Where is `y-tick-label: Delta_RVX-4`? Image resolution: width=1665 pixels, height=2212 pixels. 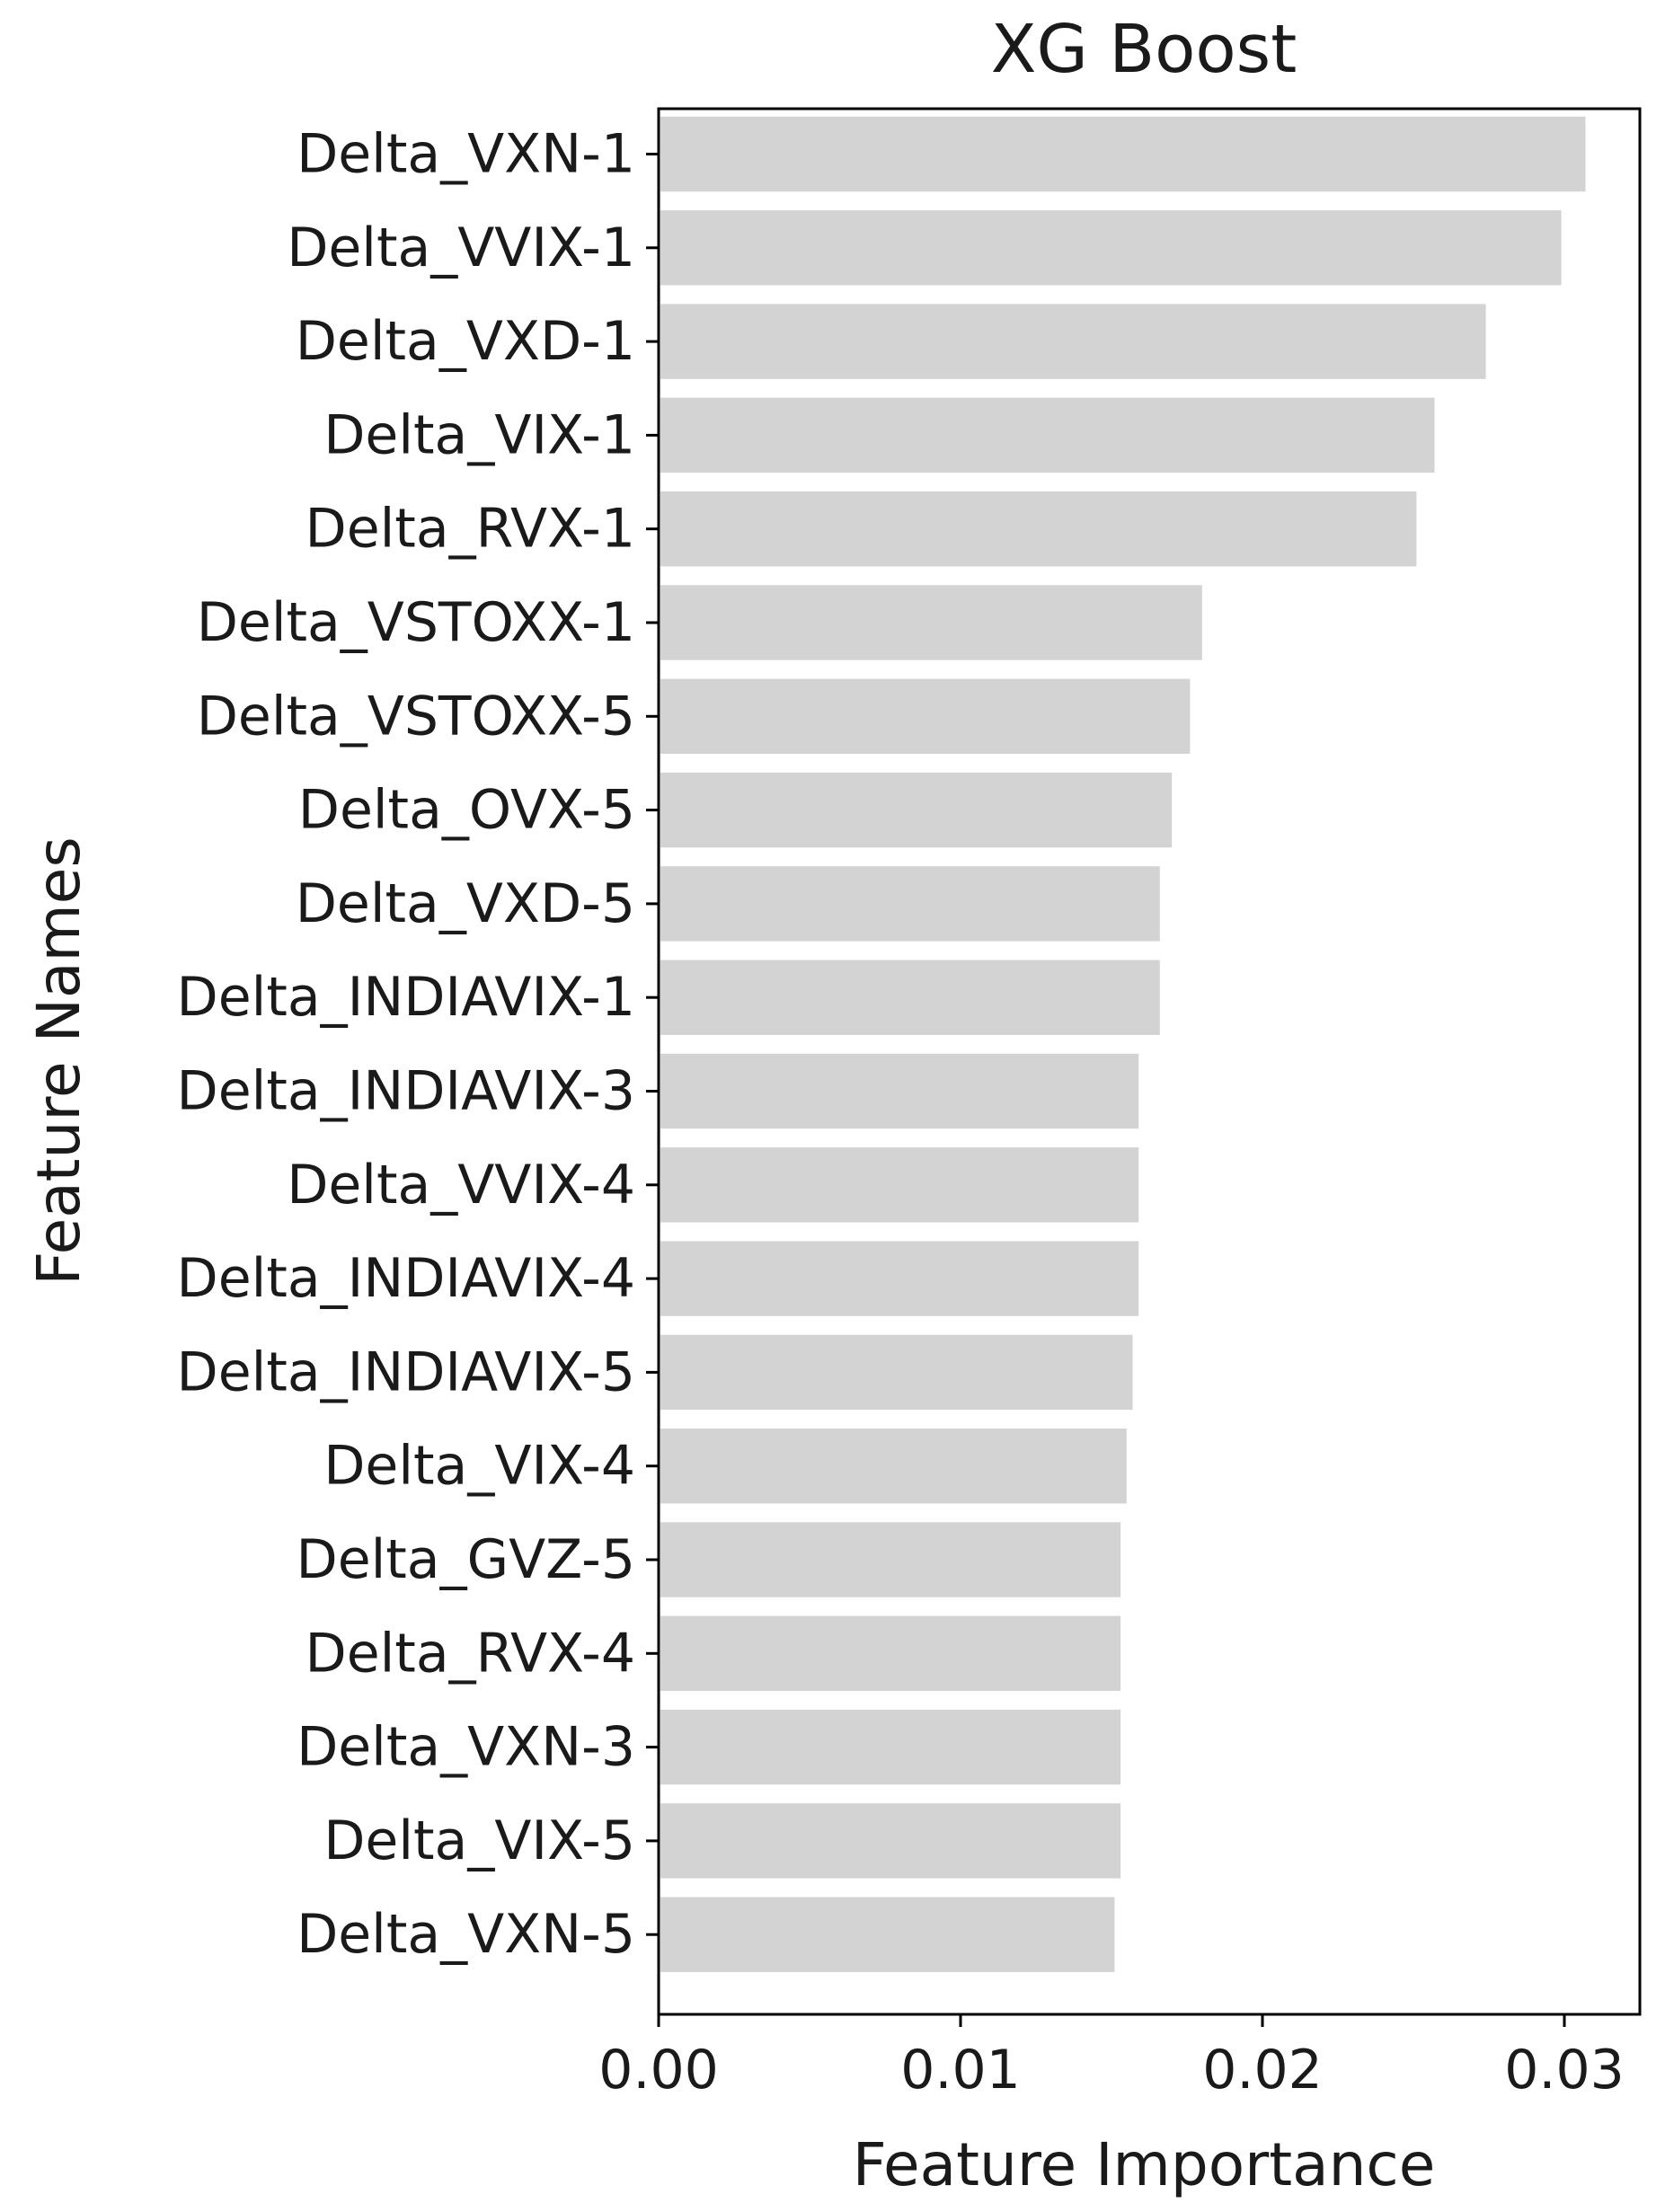 y-tick-label: Delta_RVX-4 is located at coordinates (470, 1653).